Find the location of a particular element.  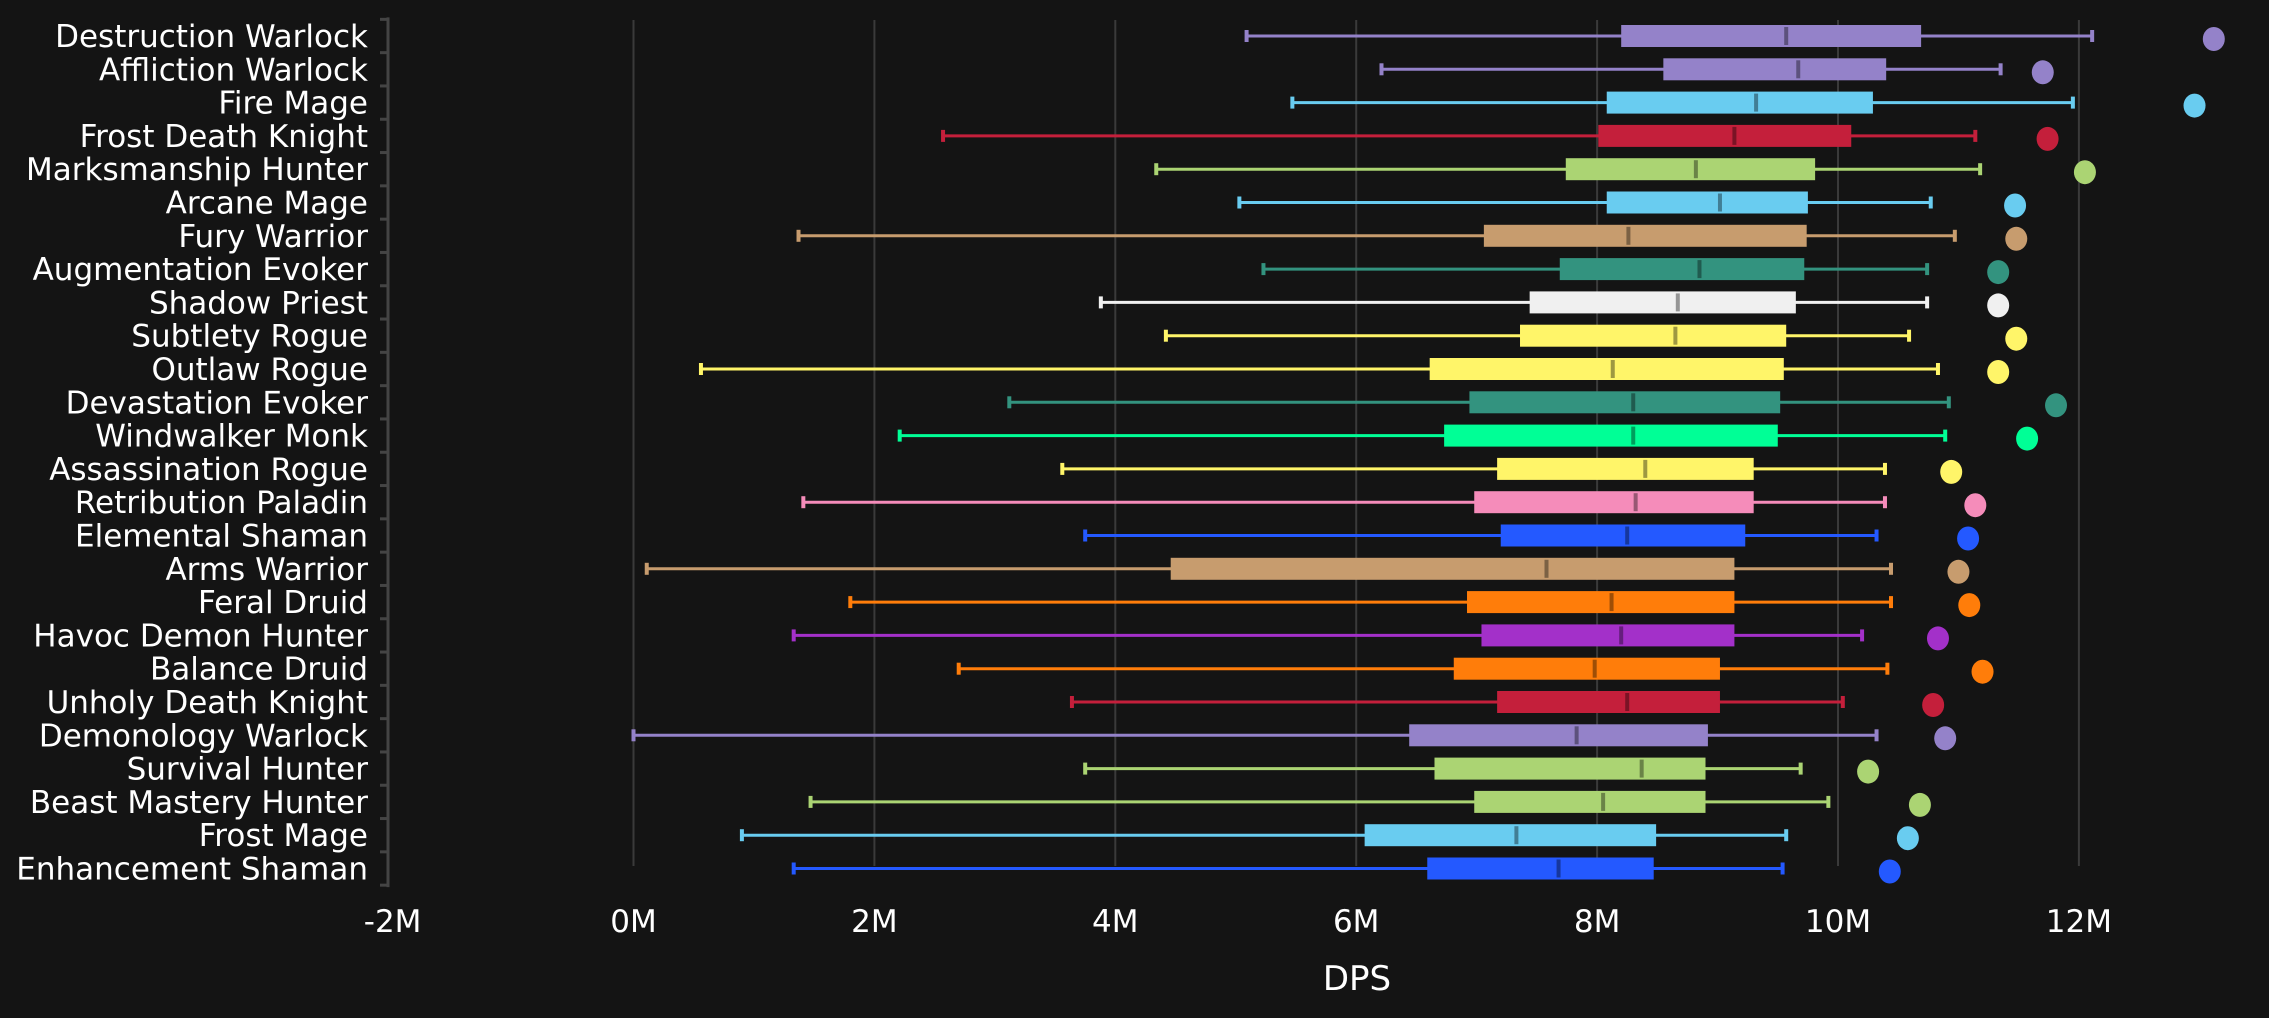

y-label: Elemental Shaman is located at coordinates (221, 537).